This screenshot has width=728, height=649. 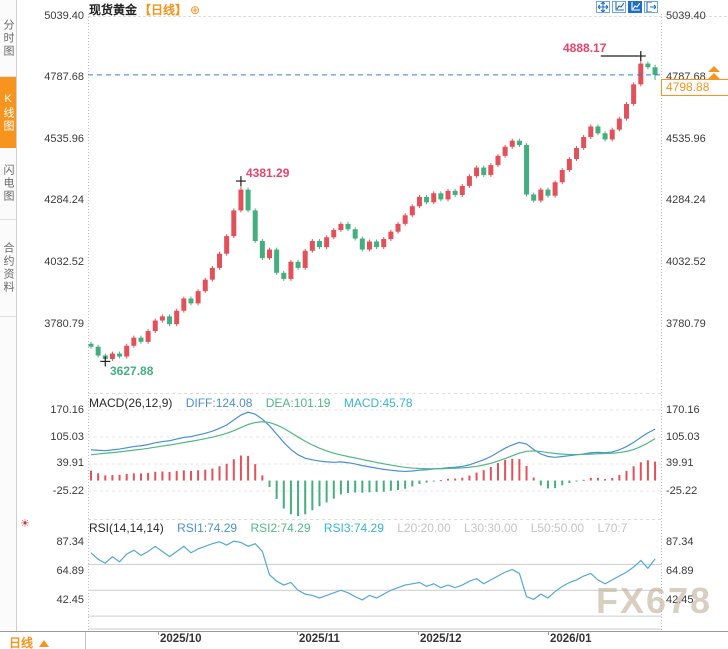 I want to click on macd-axis-label-left: 170.16, so click(x=67, y=409).